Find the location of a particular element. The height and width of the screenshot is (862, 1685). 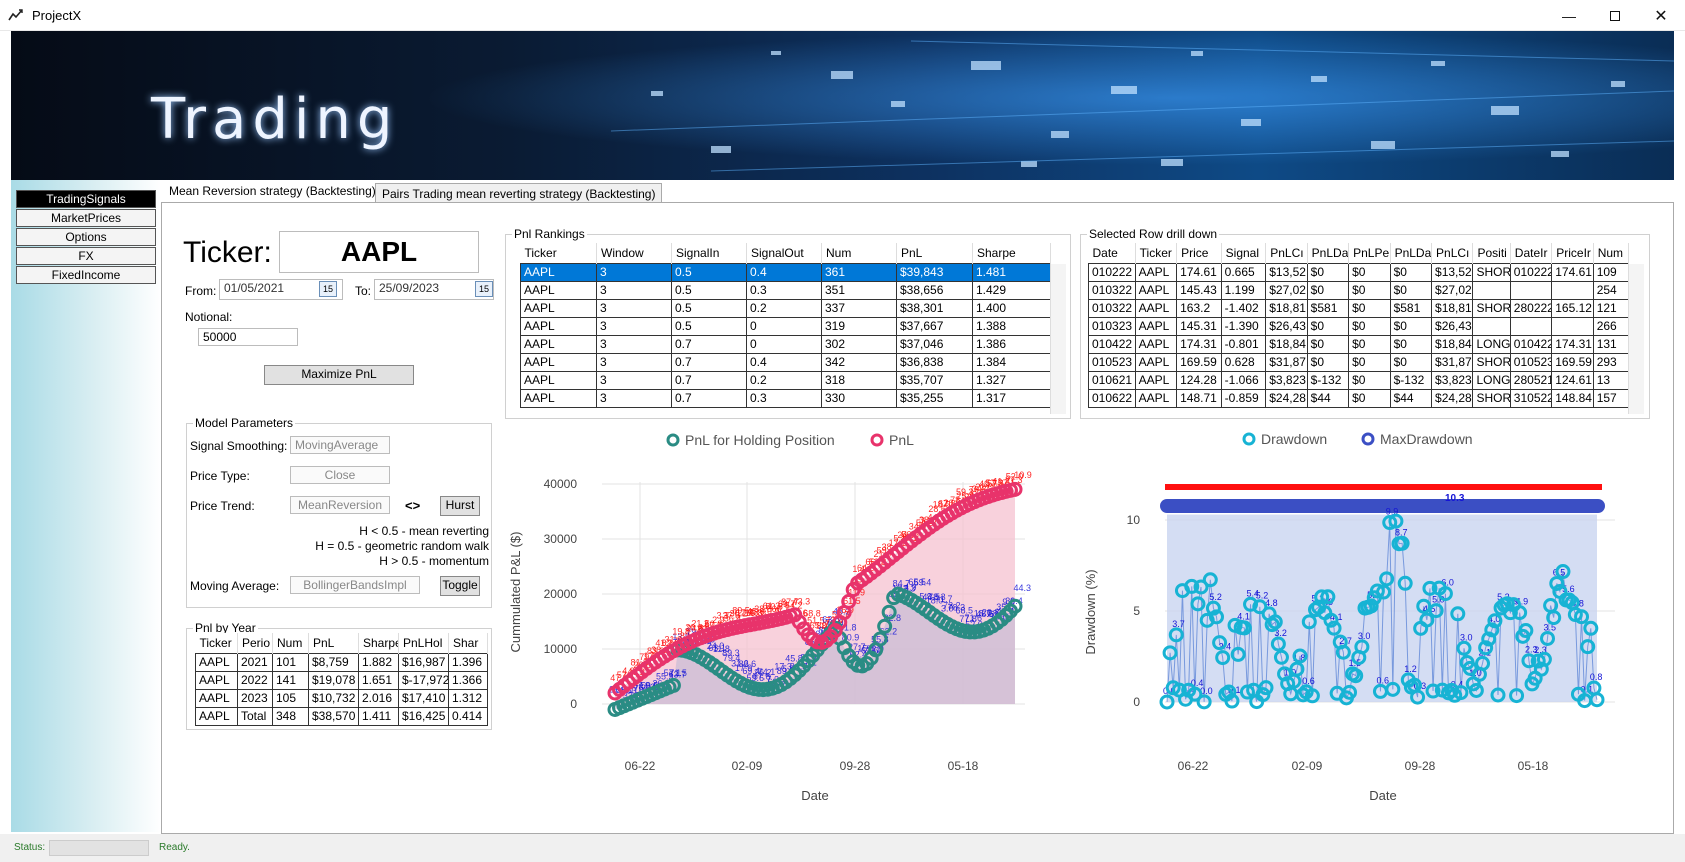

table-cell: 2.016 is located at coordinates (378, 698).